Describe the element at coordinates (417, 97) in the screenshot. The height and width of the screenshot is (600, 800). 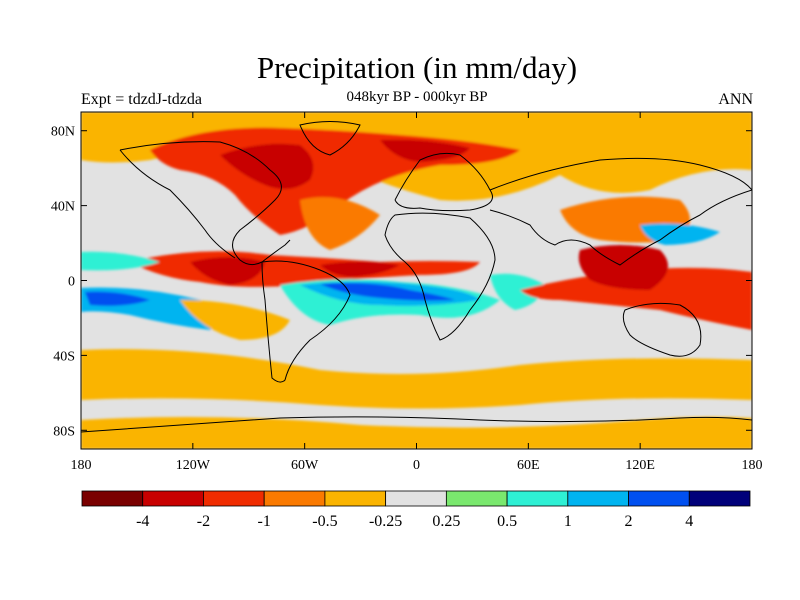
I see `chart-subtitle: 048kyr BP - 000kyr BP` at that location.